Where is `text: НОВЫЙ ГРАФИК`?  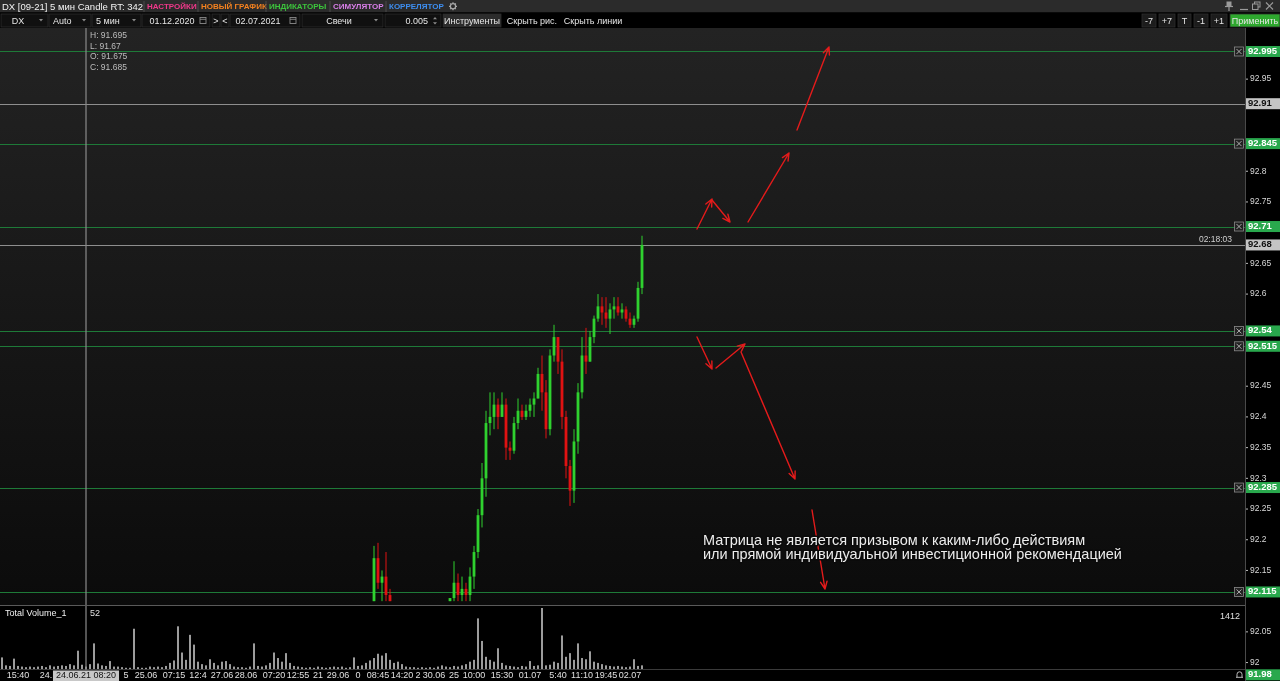
text: НОВЫЙ ГРАФИК is located at coordinates (234, 7).